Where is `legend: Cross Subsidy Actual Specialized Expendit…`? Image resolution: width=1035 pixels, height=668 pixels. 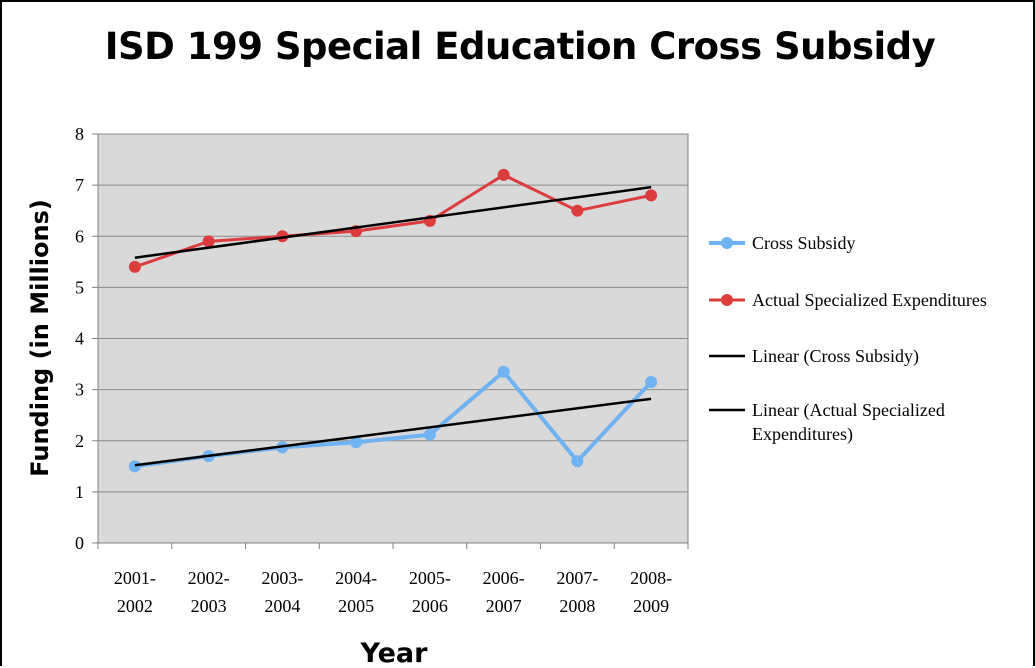 legend: Cross Subsidy Actual Specialized Expendit… is located at coordinates (848, 339).